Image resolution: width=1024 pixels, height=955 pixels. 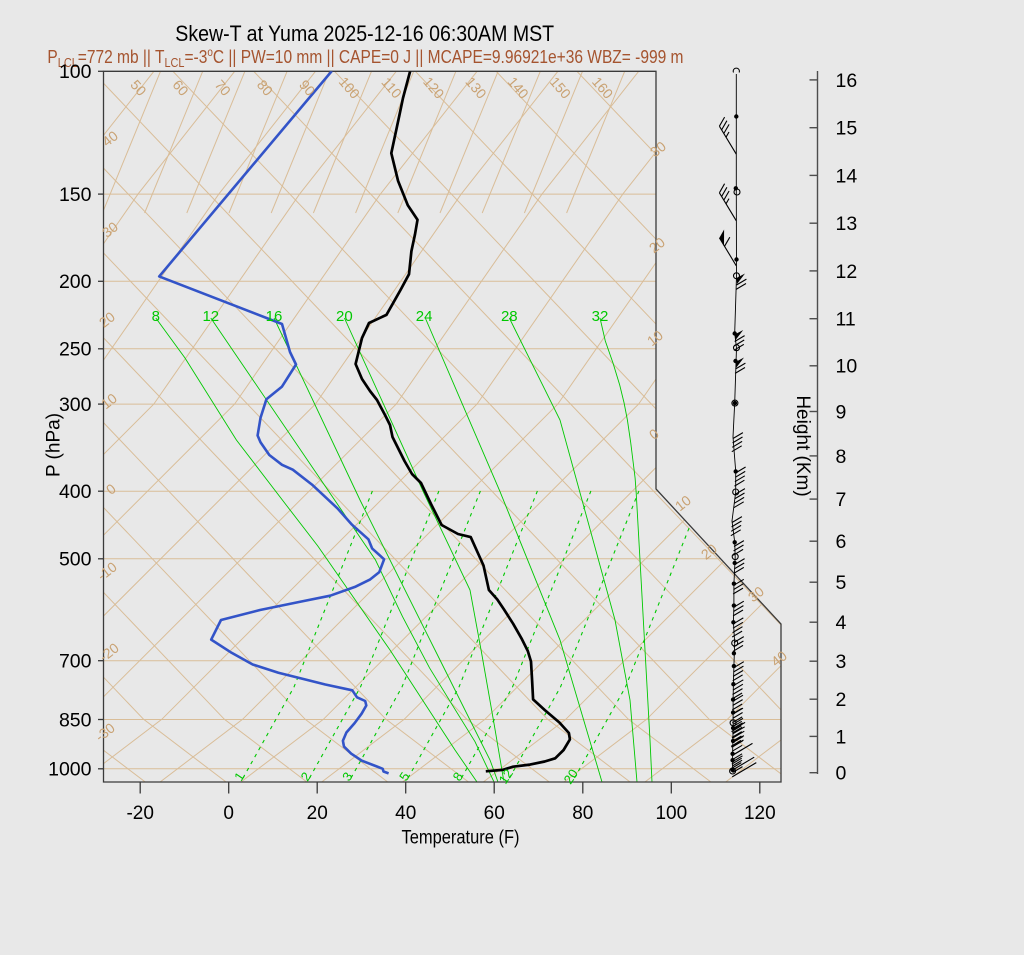 I want to click on svg-text: 5, so click(x=841, y=583).